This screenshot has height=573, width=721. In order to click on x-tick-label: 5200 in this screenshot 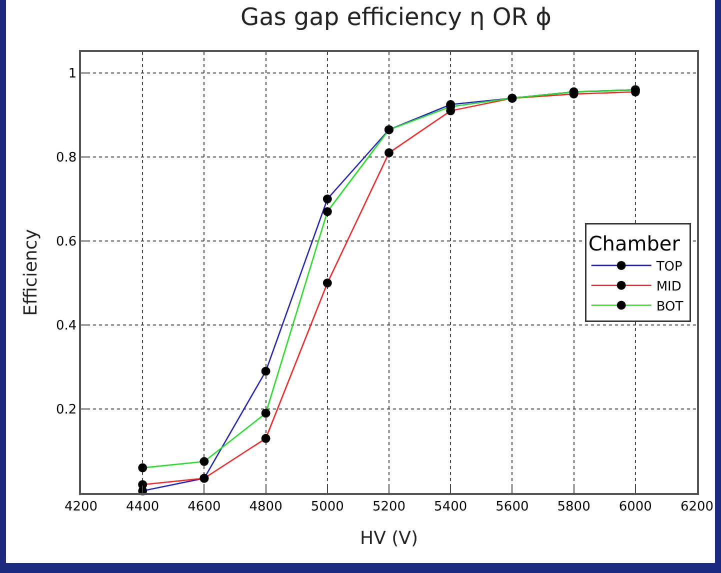, I will do `click(389, 506)`.